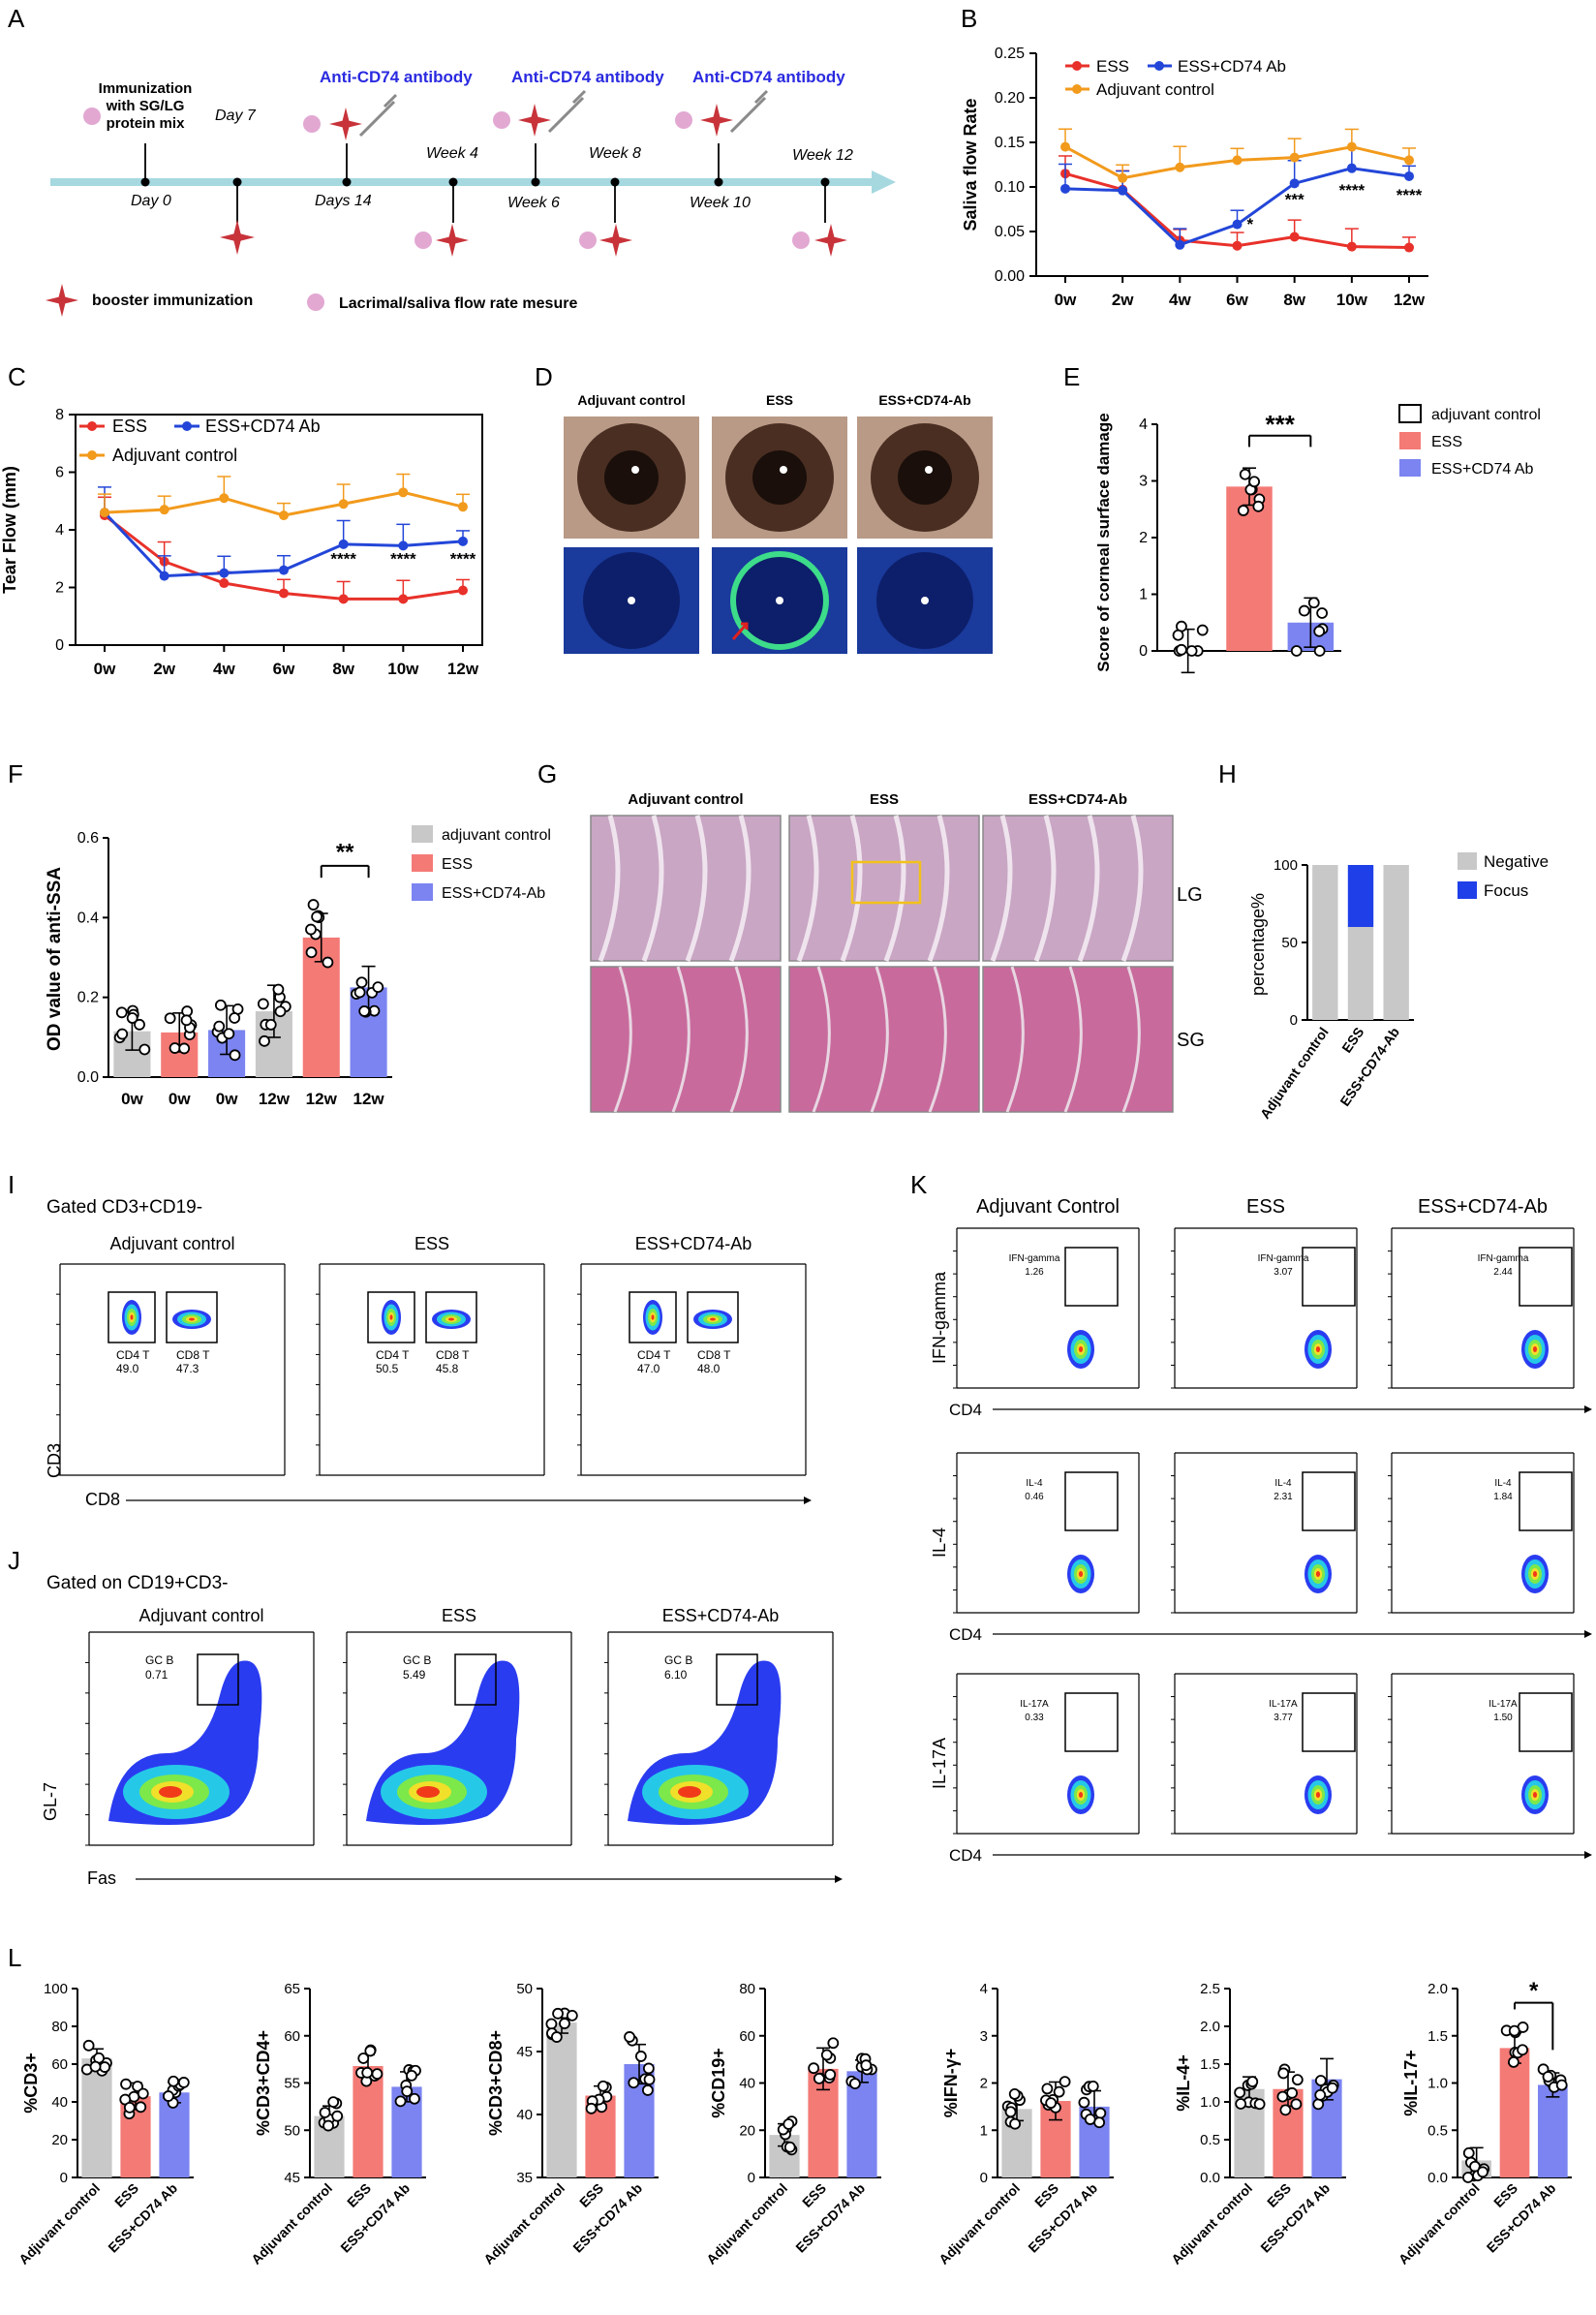  What do you see at coordinates (1143, 538) in the screenshot?
I see `y-tick-label: 2` at bounding box center [1143, 538].